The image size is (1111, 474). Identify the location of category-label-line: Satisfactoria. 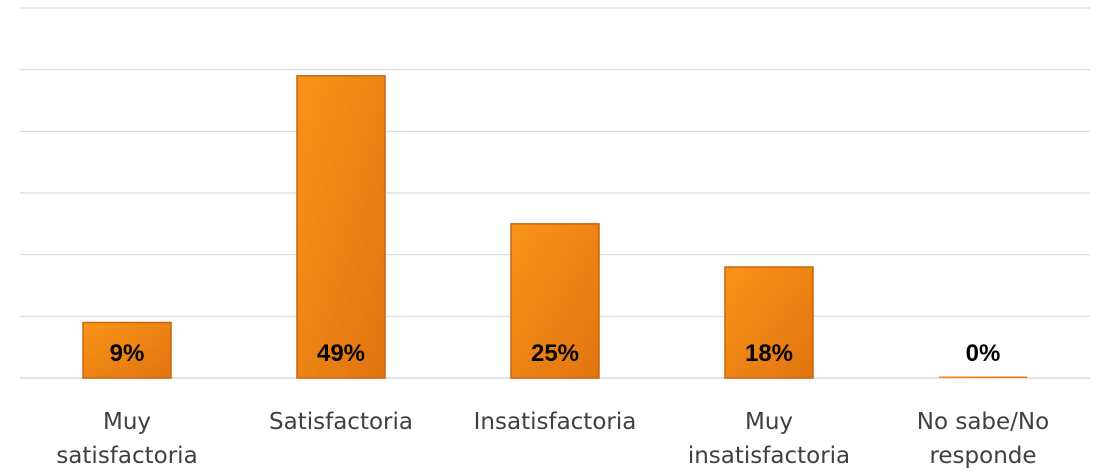
(341, 422).